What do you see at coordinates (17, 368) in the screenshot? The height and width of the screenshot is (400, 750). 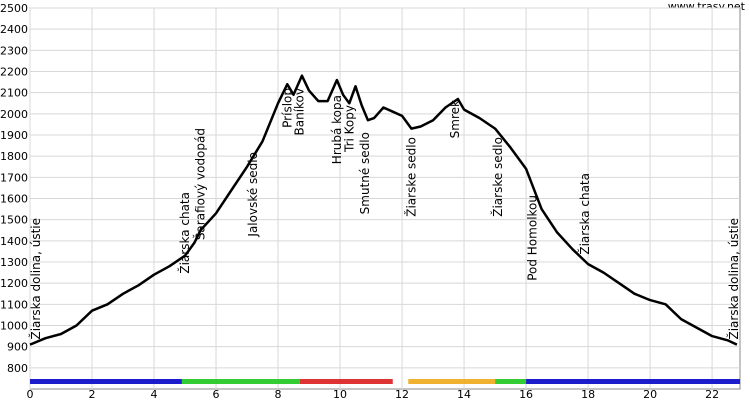 I see `y-tick-label: 800` at bounding box center [17, 368].